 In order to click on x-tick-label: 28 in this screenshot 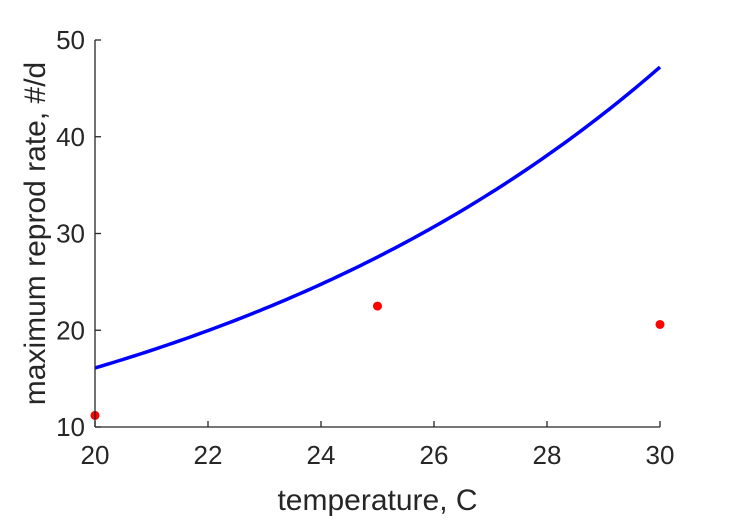, I will do `click(547, 455)`.